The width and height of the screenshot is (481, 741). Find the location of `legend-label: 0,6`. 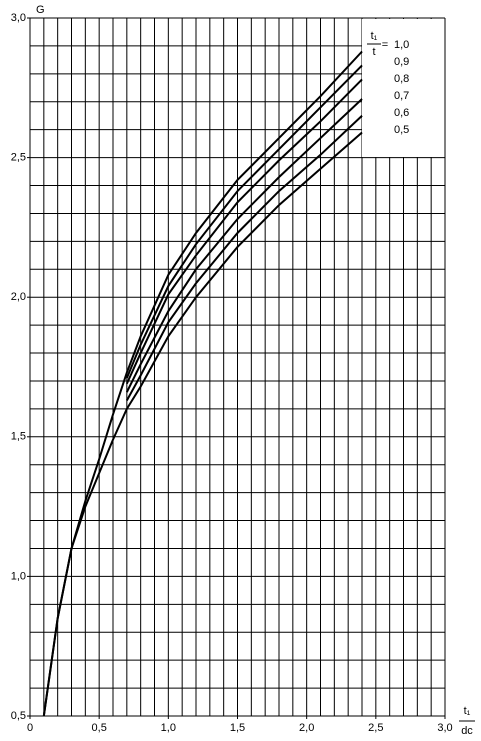

legend-label: 0,6 is located at coordinates (401, 113).